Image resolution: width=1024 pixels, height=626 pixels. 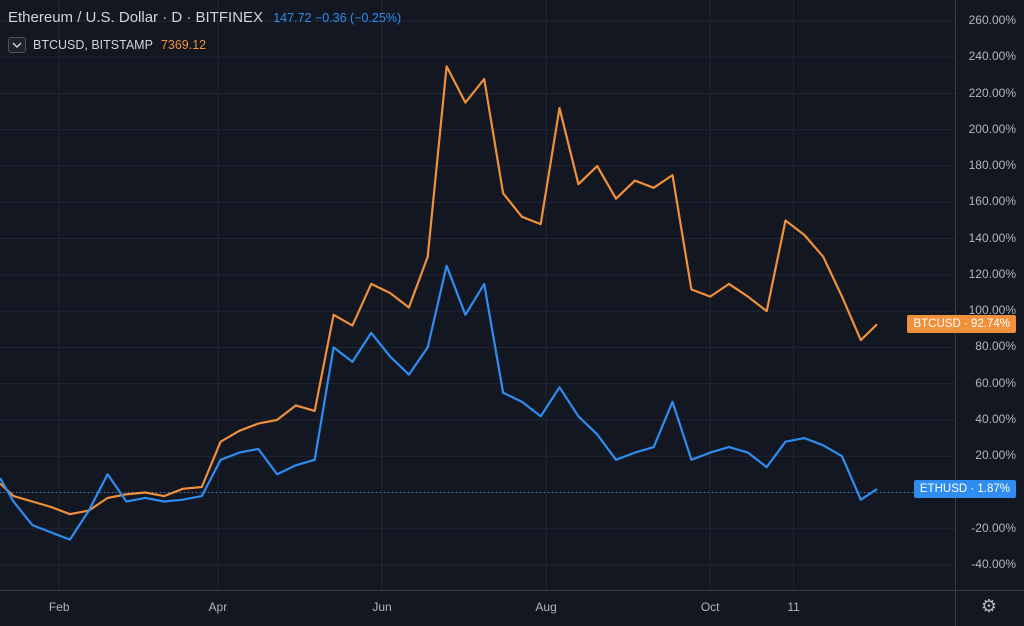 I want to click on gear-icon: ⚙, so click(x=989, y=606).